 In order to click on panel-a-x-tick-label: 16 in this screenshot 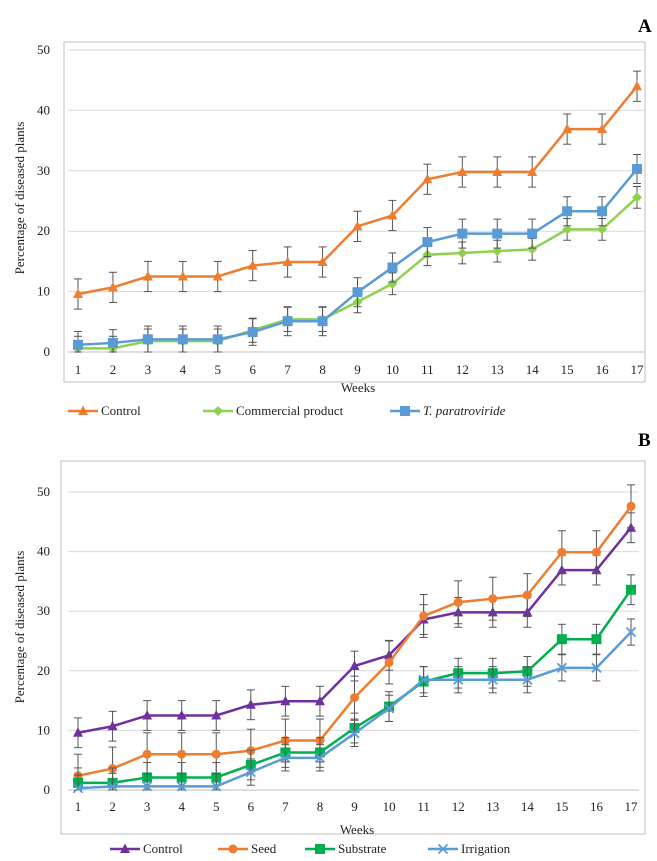, I will do `click(603, 369)`.